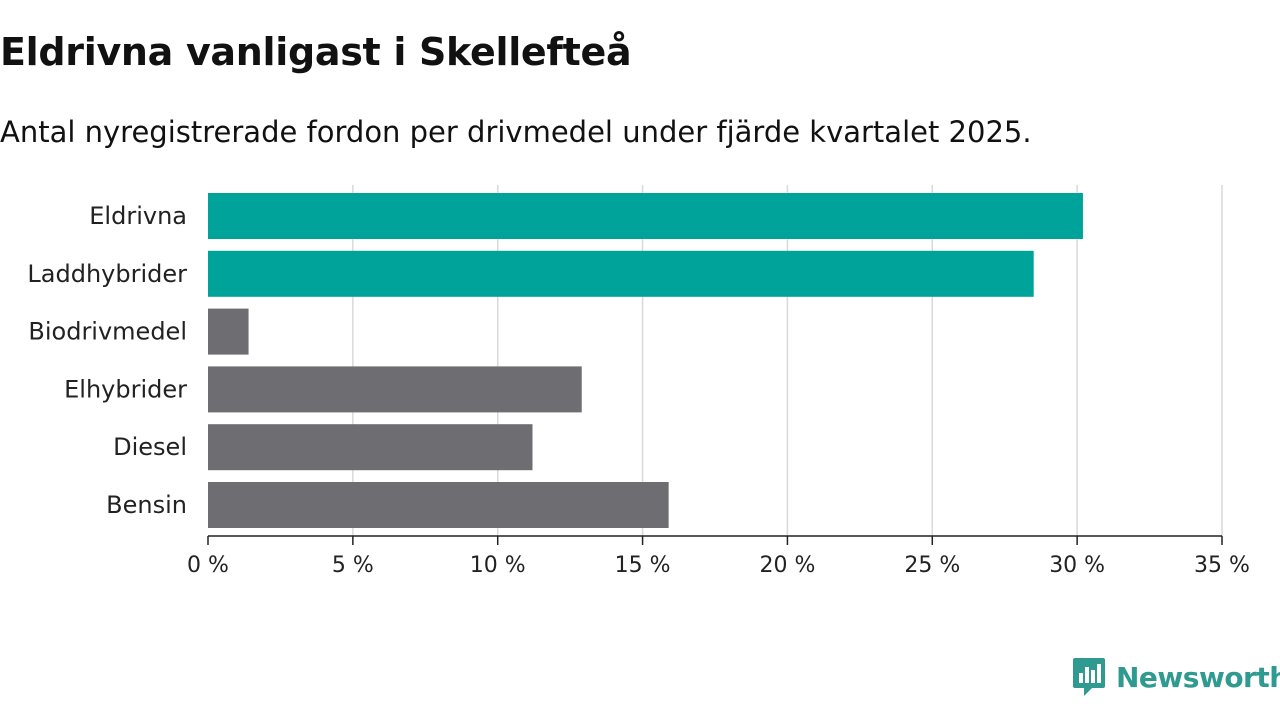  What do you see at coordinates (1089, 677) in the screenshot?
I see `newsworthy-logo-icon` at bounding box center [1089, 677].